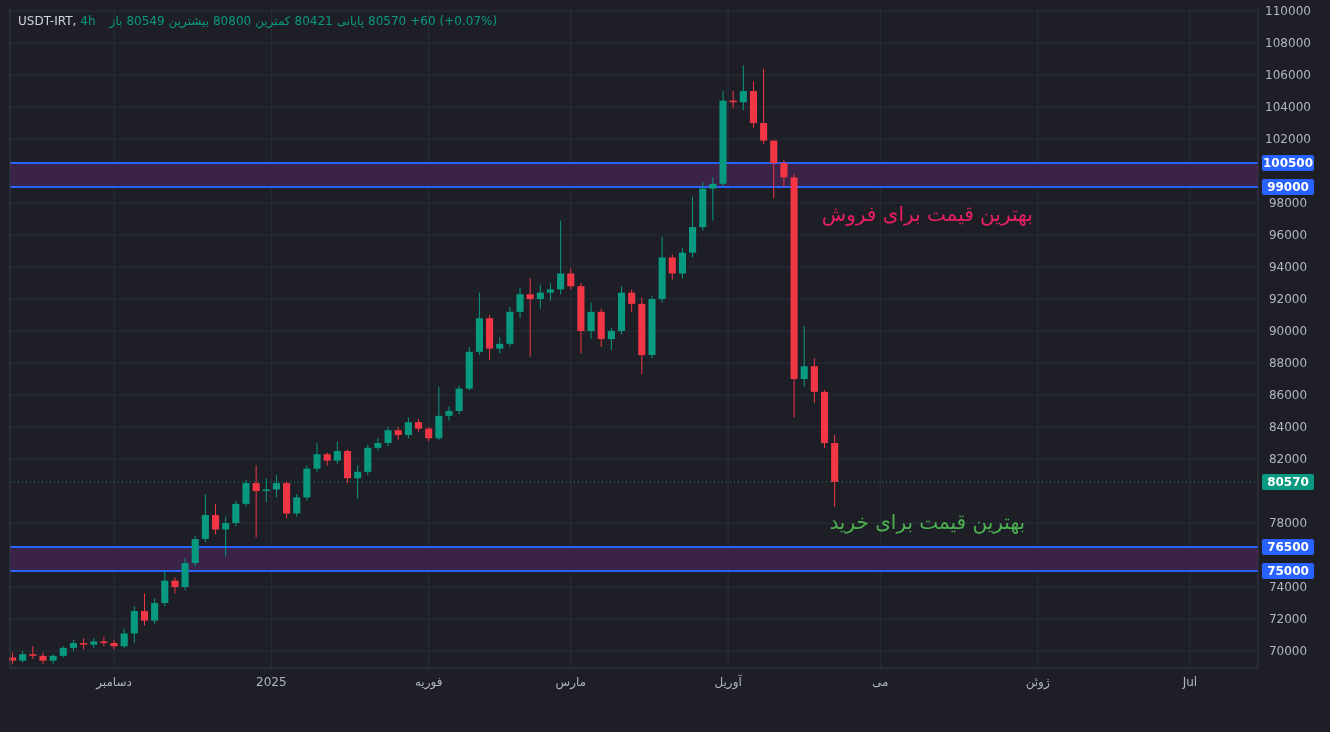 Image resolution: width=1330 pixels, height=732 pixels. What do you see at coordinates (1288, 75) in the screenshot?
I see `y-tick-label: 106000` at bounding box center [1288, 75].